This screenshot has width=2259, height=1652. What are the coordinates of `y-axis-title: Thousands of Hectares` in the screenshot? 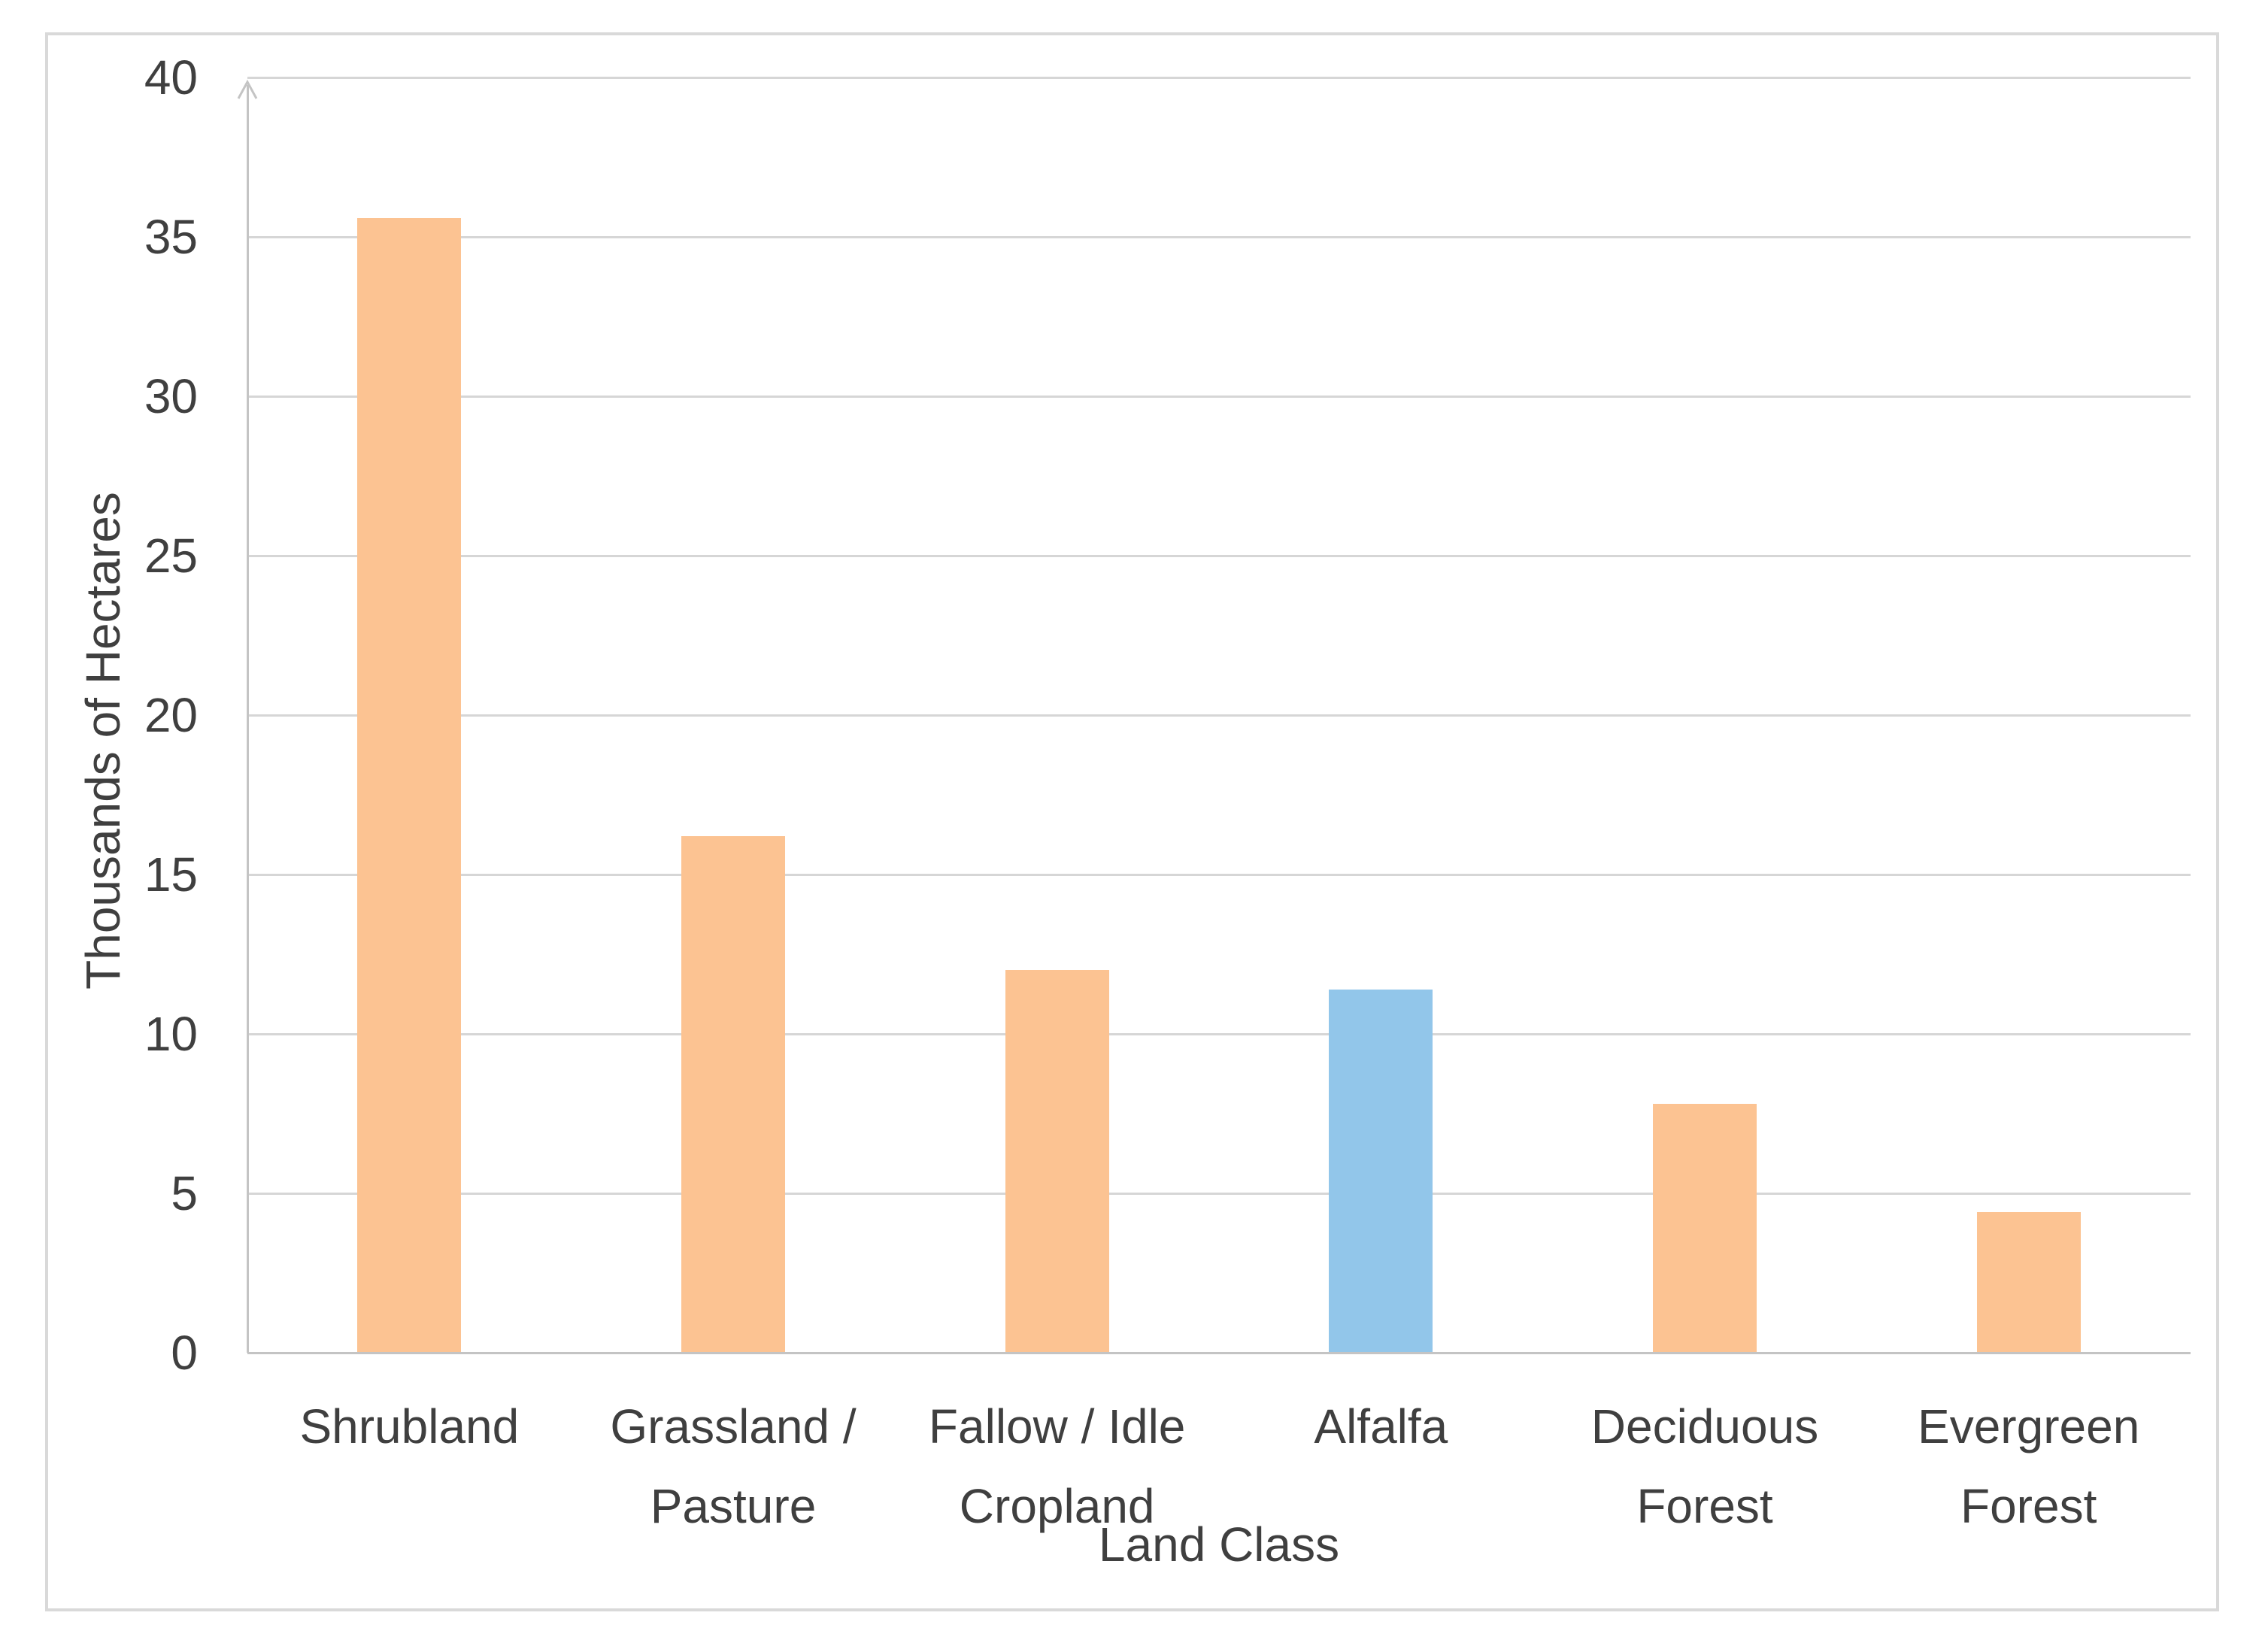 It's located at (103, 741).